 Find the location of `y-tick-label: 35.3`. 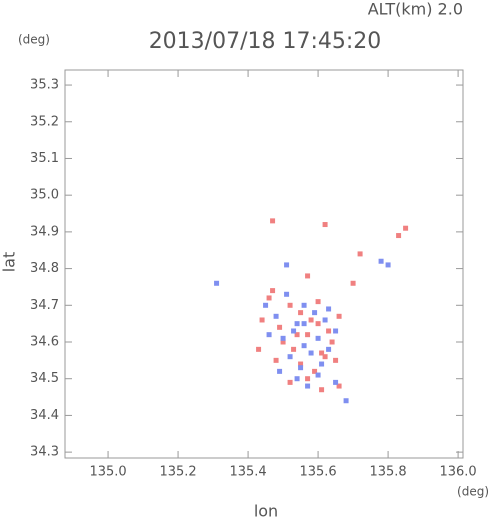

y-tick-label: 35.3 is located at coordinates (44, 85).